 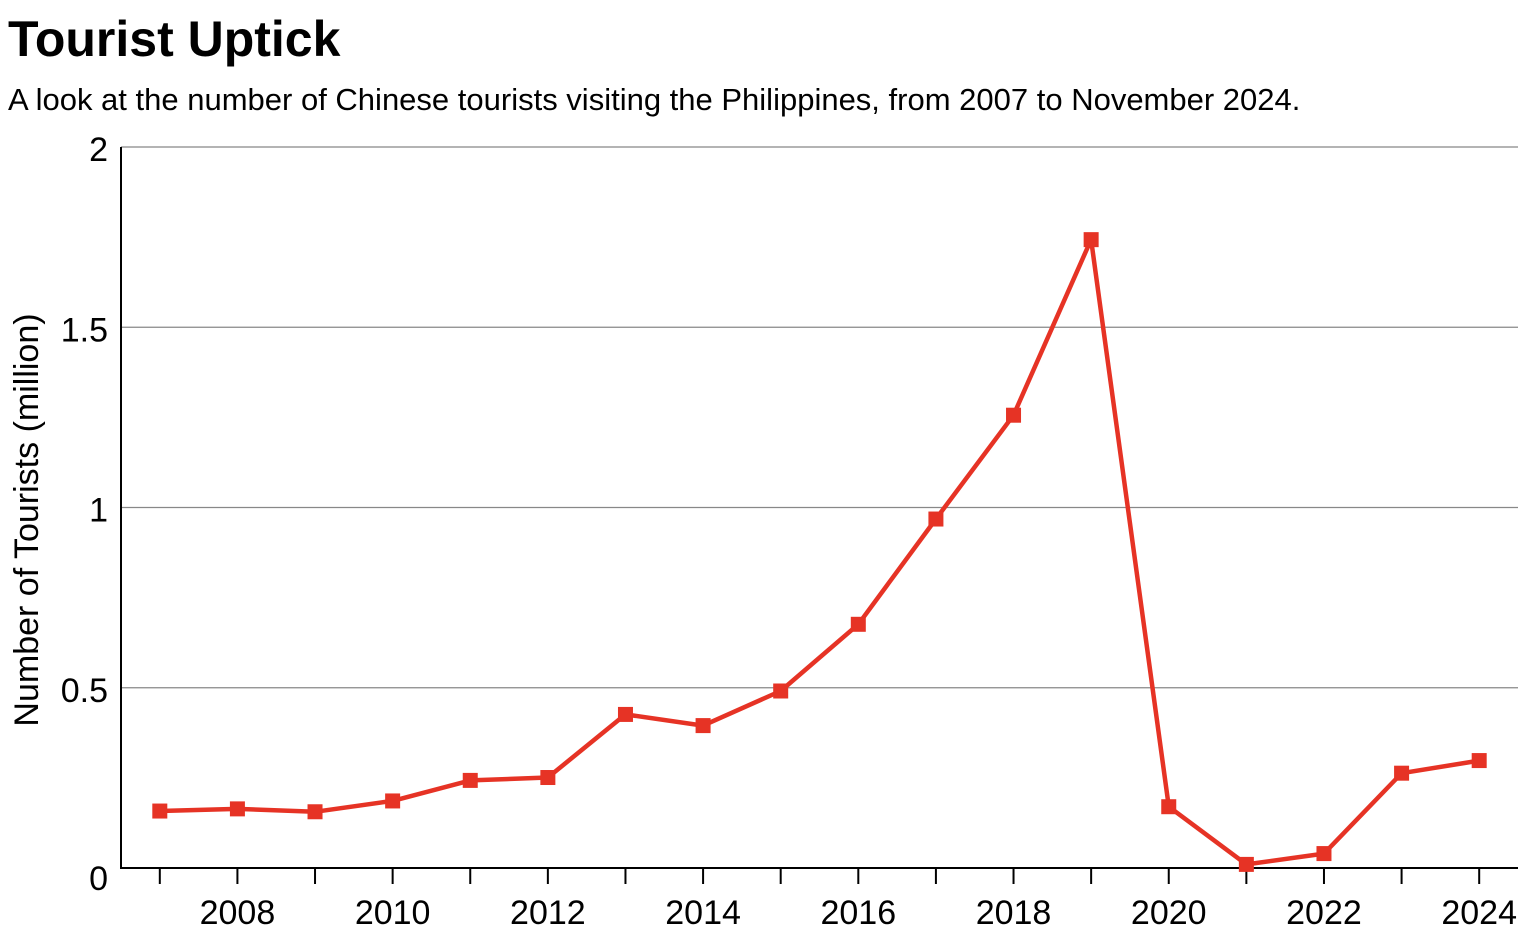 I want to click on y-tick-label: 0.5, so click(x=84, y=691).